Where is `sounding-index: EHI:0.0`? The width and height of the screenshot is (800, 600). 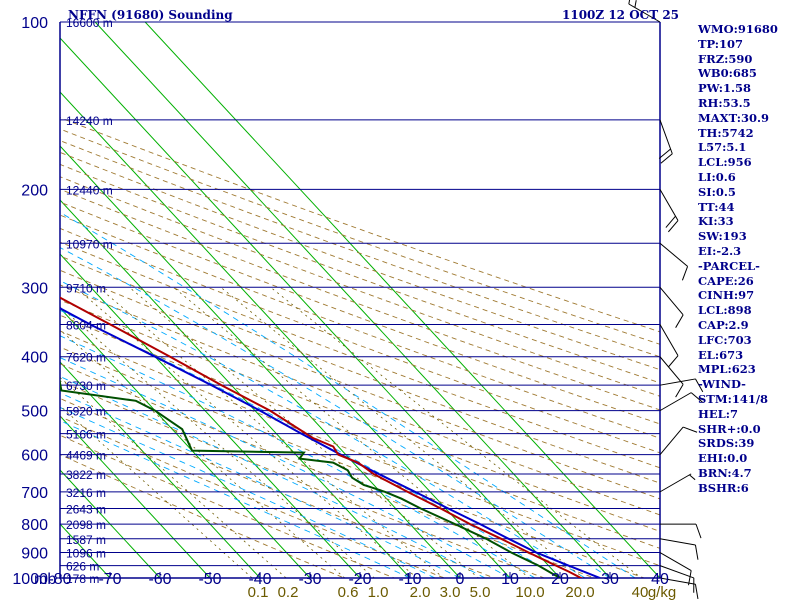 sounding-index: EHI:0.0 is located at coordinates (723, 458).